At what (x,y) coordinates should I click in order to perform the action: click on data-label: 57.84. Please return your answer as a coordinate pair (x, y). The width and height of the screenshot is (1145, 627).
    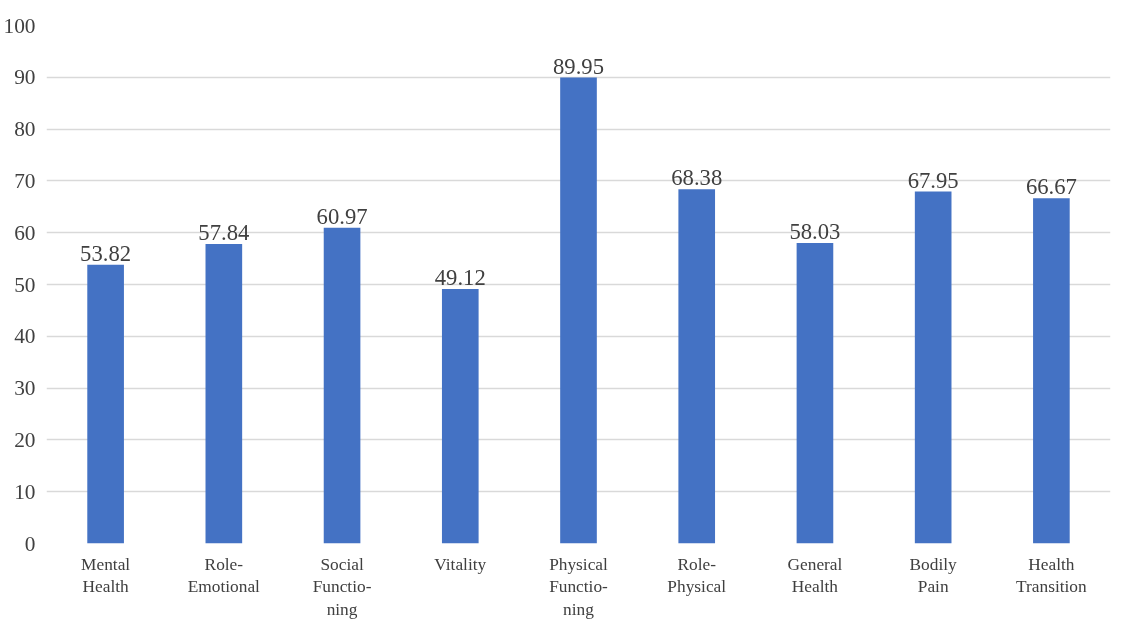
    Looking at the image, I should click on (224, 232).